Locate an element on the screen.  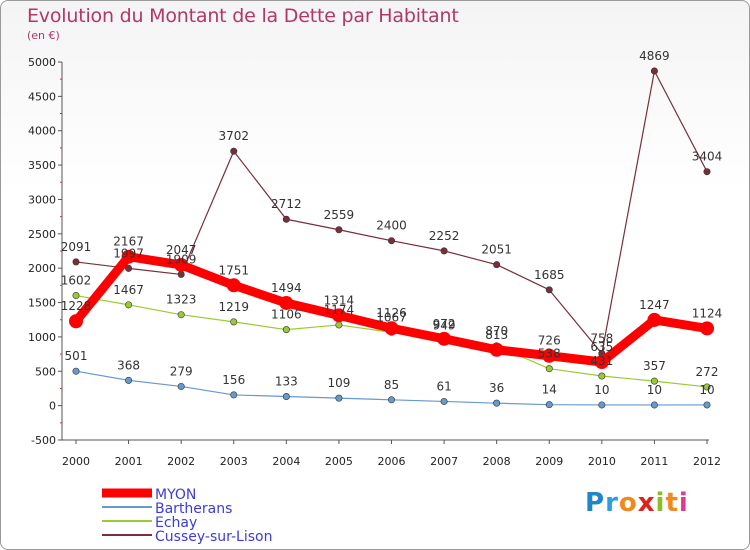
x-tick-label: 2000 is located at coordinates (76, 461).